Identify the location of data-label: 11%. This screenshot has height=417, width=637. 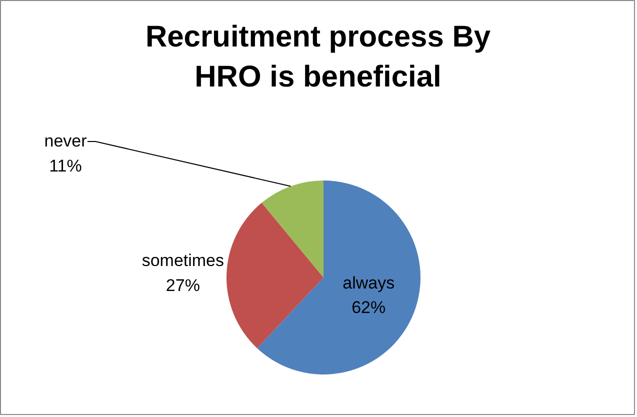
(65, 166).